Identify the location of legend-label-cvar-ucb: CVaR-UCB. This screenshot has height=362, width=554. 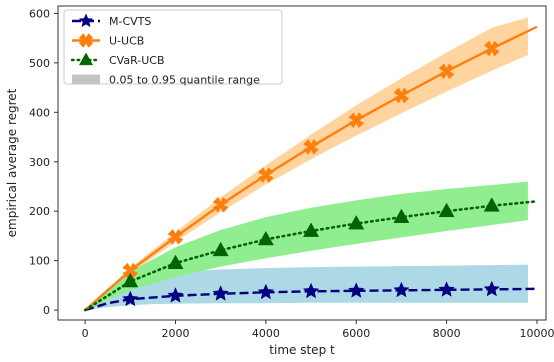
(137, 60).